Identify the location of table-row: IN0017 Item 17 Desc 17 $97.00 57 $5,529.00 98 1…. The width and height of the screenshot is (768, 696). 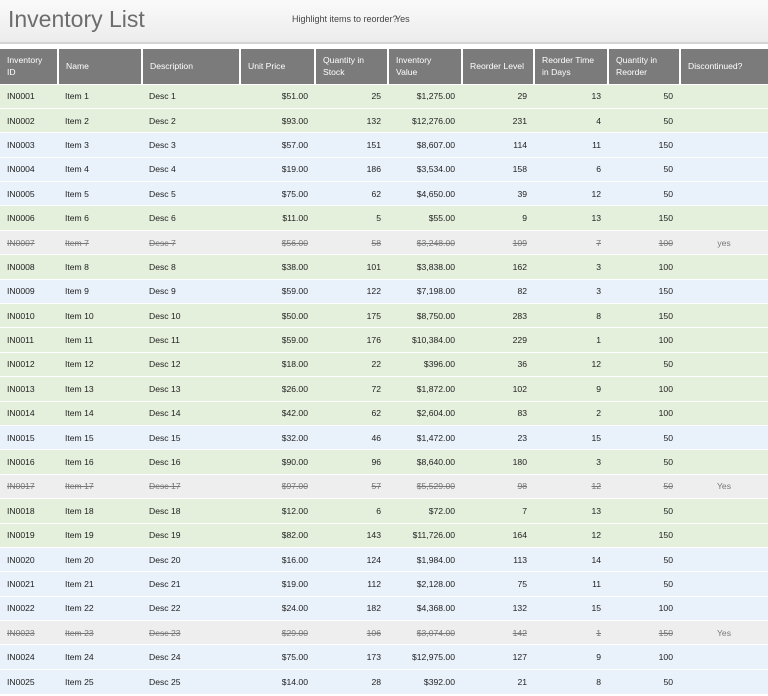
(384, 486).